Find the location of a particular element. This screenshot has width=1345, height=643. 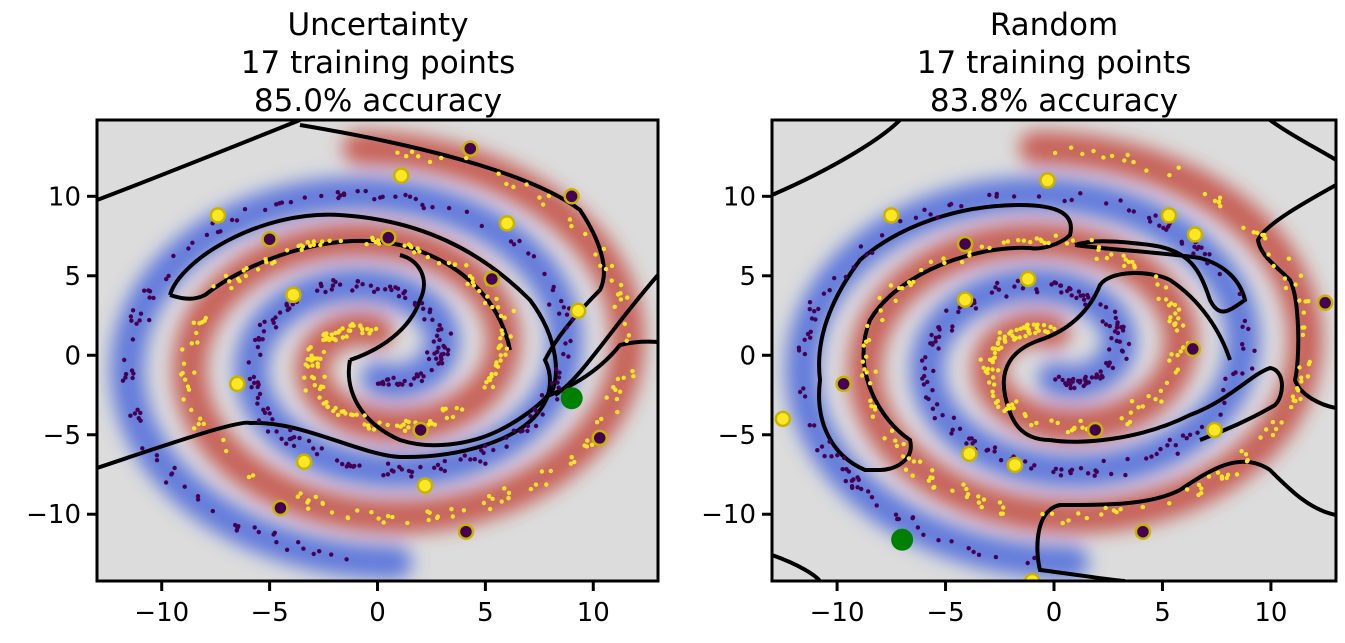

y-axis-ticks: −10 −5 0 5 10 is located at coordinates (736, 356).